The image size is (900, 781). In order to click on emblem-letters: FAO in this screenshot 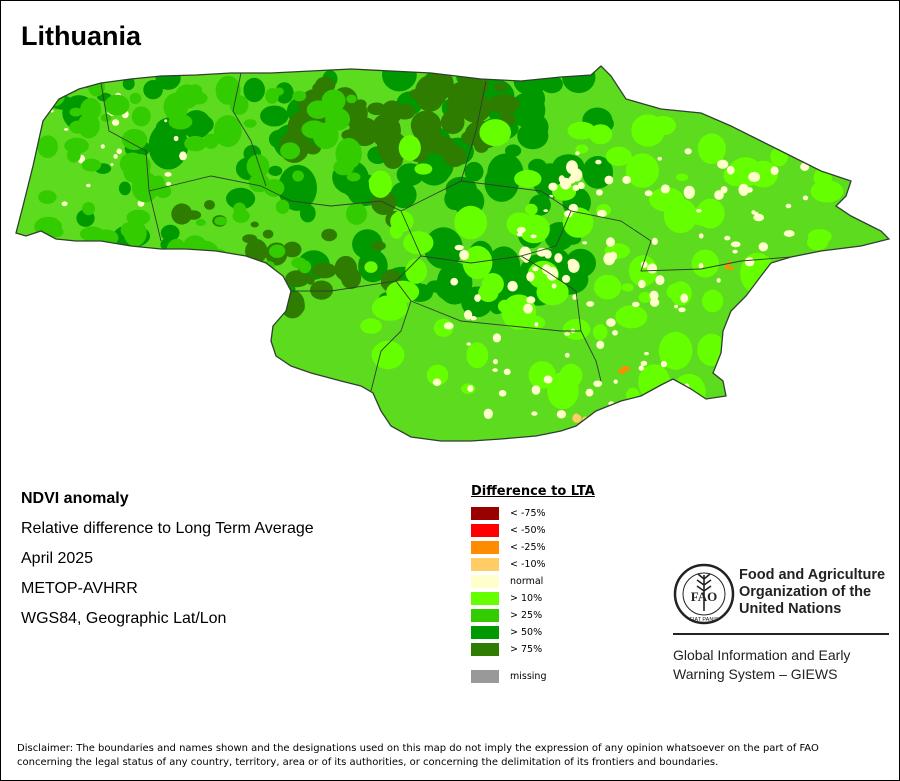, I will do `click(704, 596)`.